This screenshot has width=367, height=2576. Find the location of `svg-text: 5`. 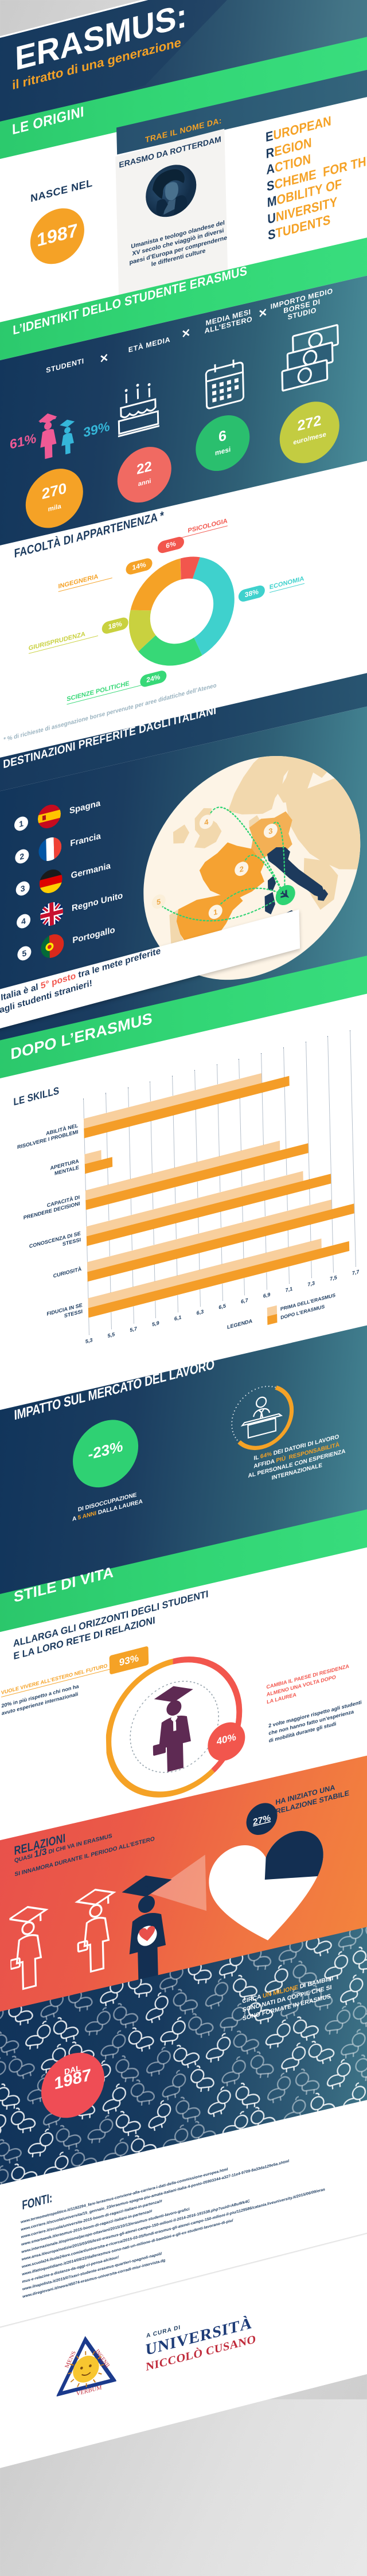

svg-text: 5 is located at coordinates (159, 902).